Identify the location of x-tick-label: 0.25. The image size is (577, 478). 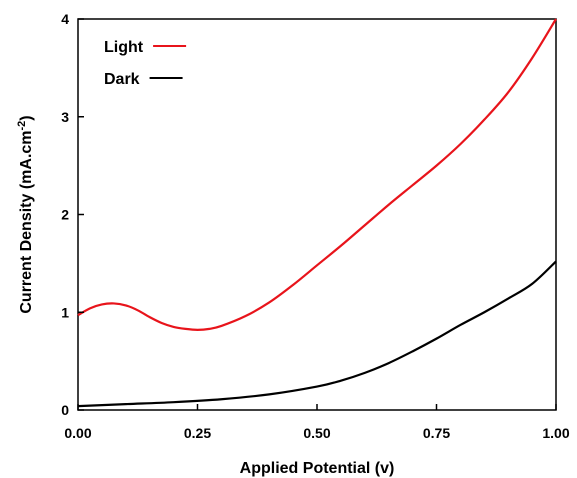
(197, 433).